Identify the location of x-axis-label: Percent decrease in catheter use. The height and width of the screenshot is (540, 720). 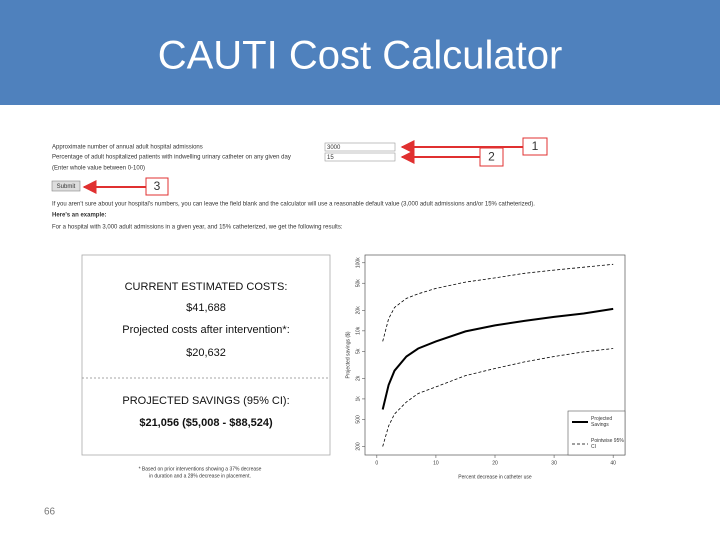
(495, 477).